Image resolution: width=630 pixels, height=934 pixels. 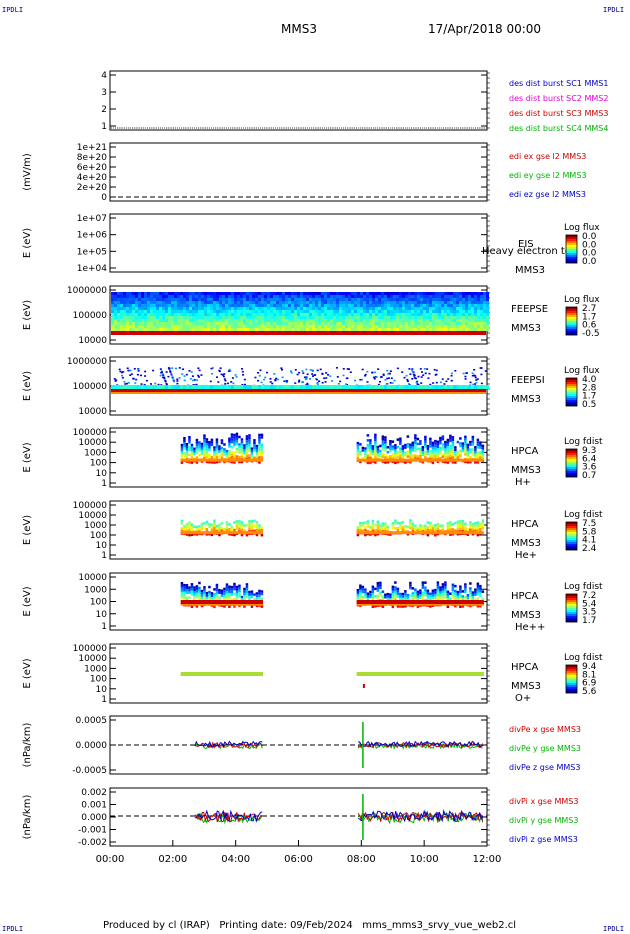 I want to click on panel-p11-trace-z, so click(x=228, y=816).